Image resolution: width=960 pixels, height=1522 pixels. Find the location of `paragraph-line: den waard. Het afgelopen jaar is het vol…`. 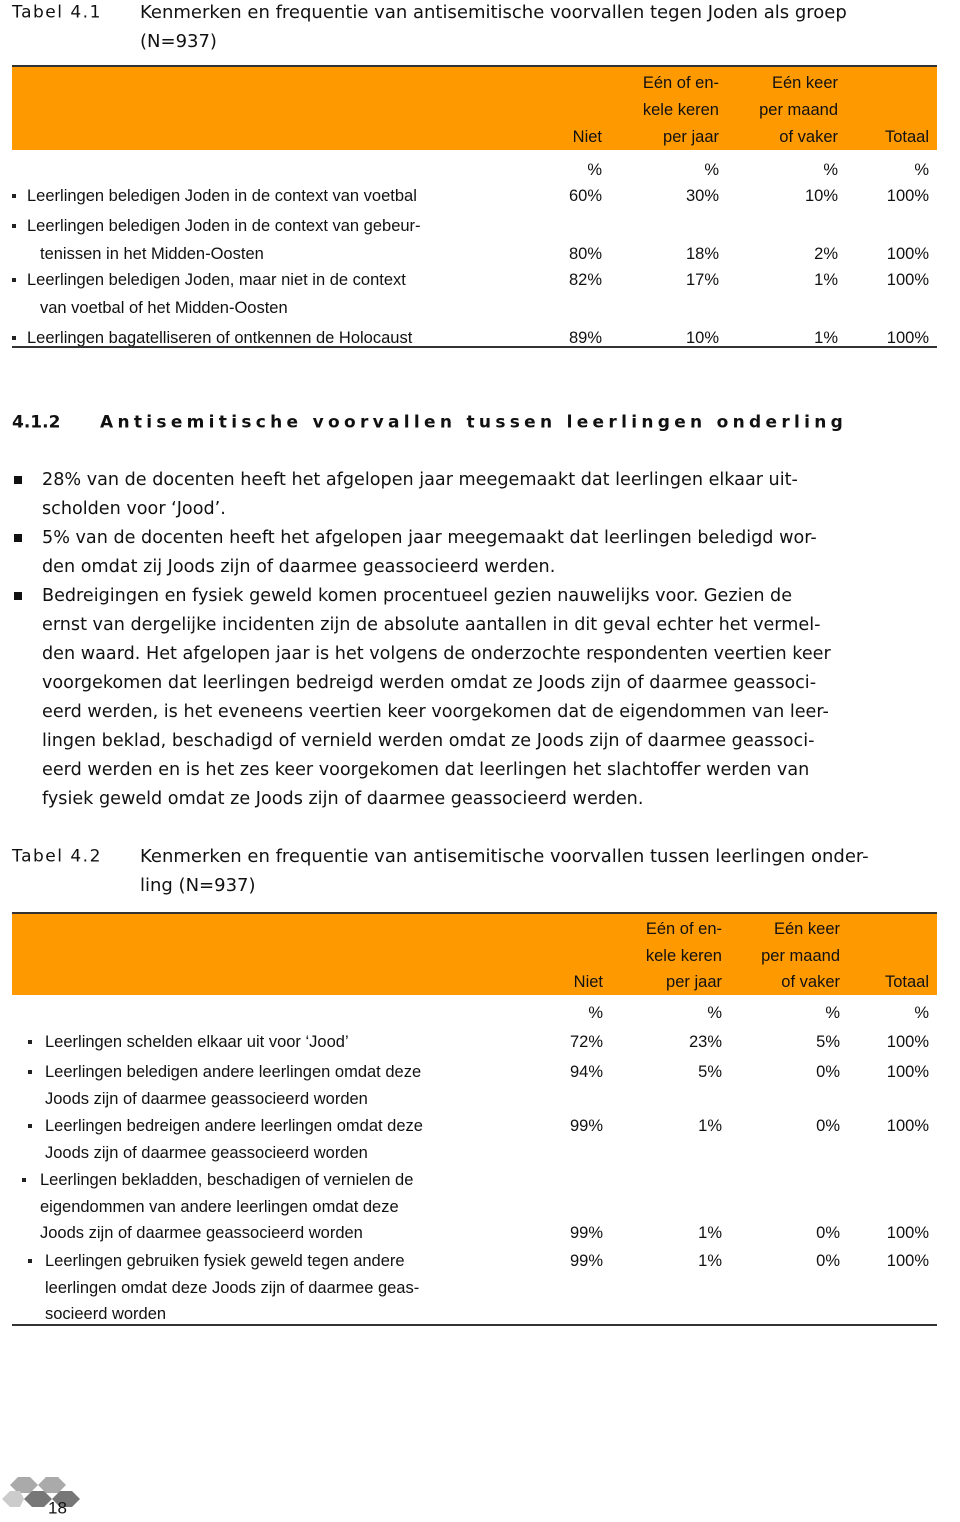

paragraph-line: den waard. Het afgelopen jaar is het vol… is located at coordinates (436, 654).